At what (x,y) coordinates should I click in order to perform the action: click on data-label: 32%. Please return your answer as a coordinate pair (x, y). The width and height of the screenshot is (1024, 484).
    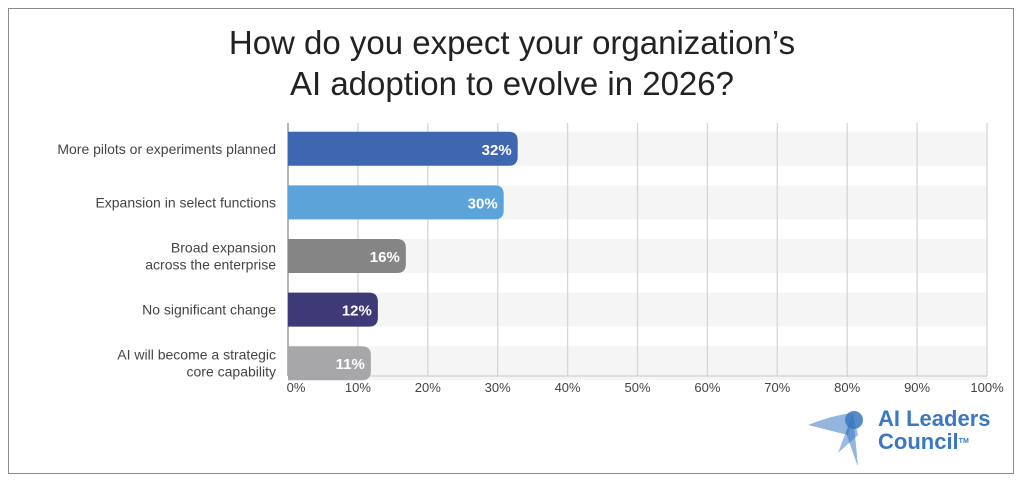
    Looking at the image, I should click on (497, 150).